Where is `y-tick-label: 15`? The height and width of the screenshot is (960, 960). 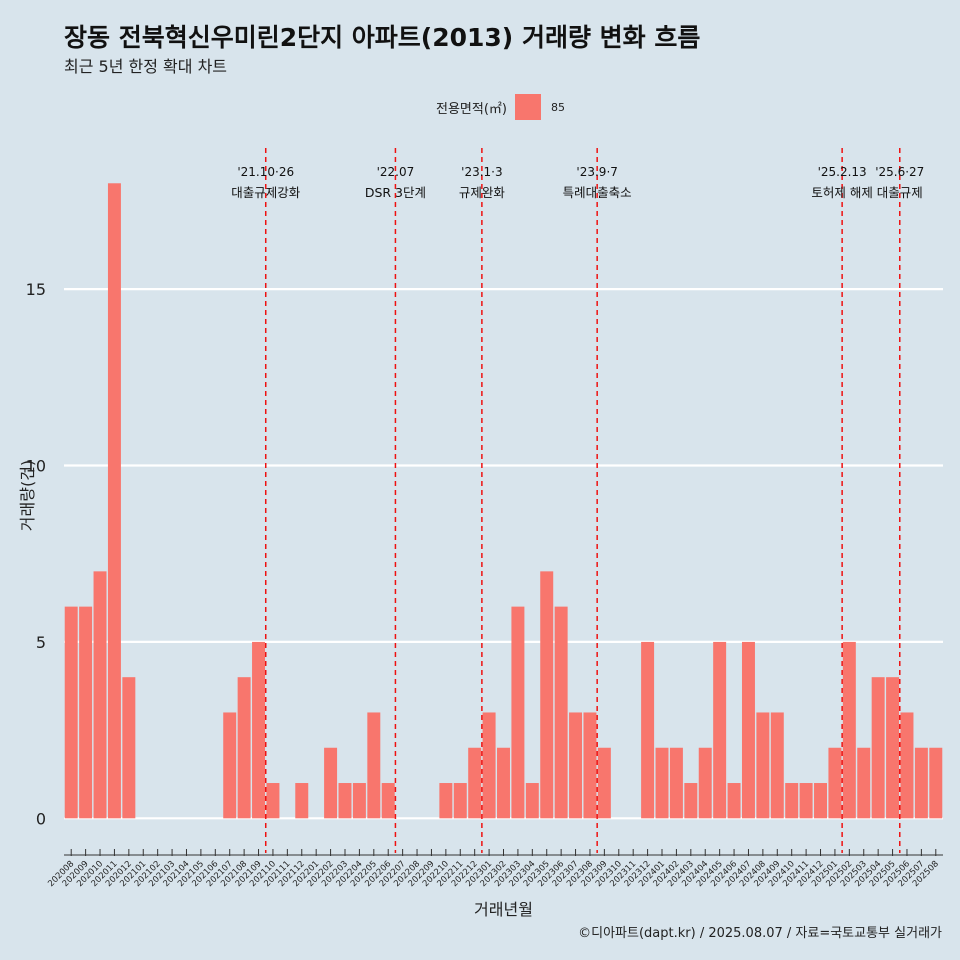 y-tick-label: 15 is located at coordinates (36, 289).